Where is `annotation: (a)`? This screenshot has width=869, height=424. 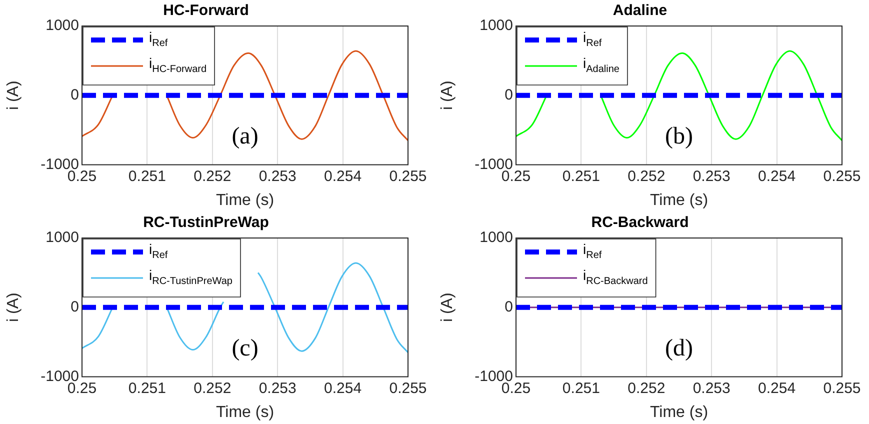
annotation: (a) is located at coordinates (245, 136).